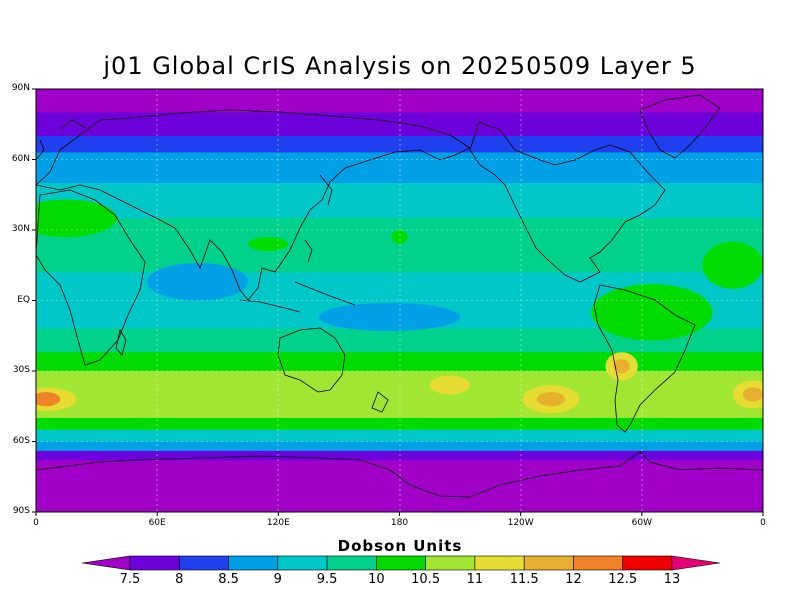 The image size is (800, 600). What do you see at coordinates (277, 579) in the screenshot?
I see `colorbar-level-label: 9` at bounding box center [277, 579].